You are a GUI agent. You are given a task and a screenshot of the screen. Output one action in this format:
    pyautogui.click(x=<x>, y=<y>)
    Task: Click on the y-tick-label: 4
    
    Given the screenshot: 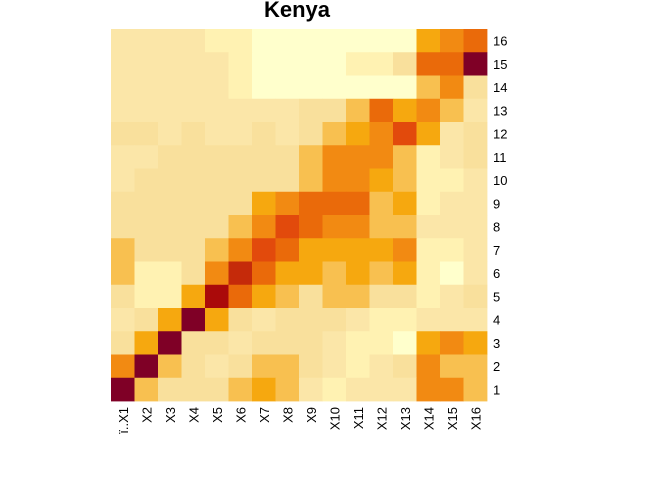 What is the action you would take?
    pyautogui.click(x=496, y=320)
    